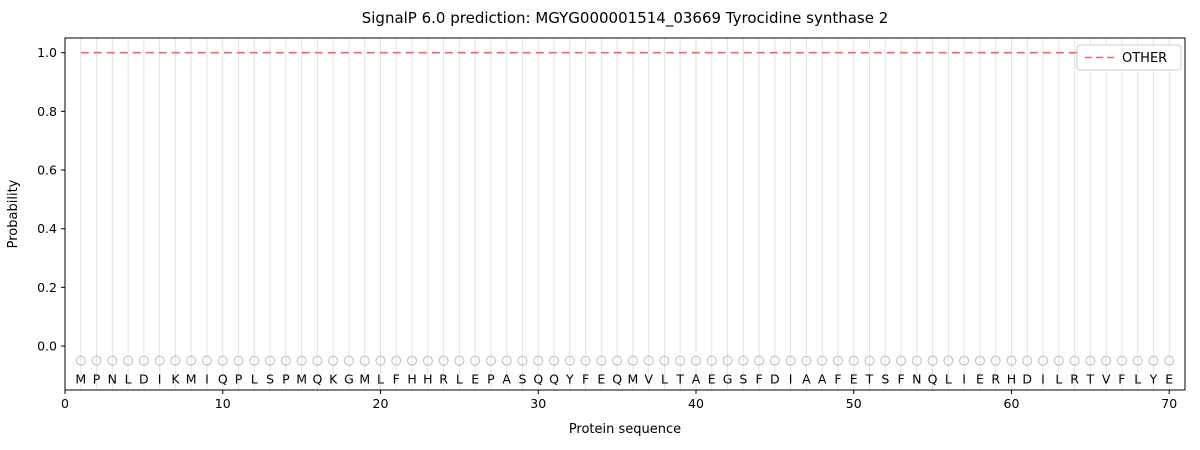  What do you see at coordinates (47, 170) in the screenshot?
I see `y-tick-label: 0.6` at bounding box center [47, 170].